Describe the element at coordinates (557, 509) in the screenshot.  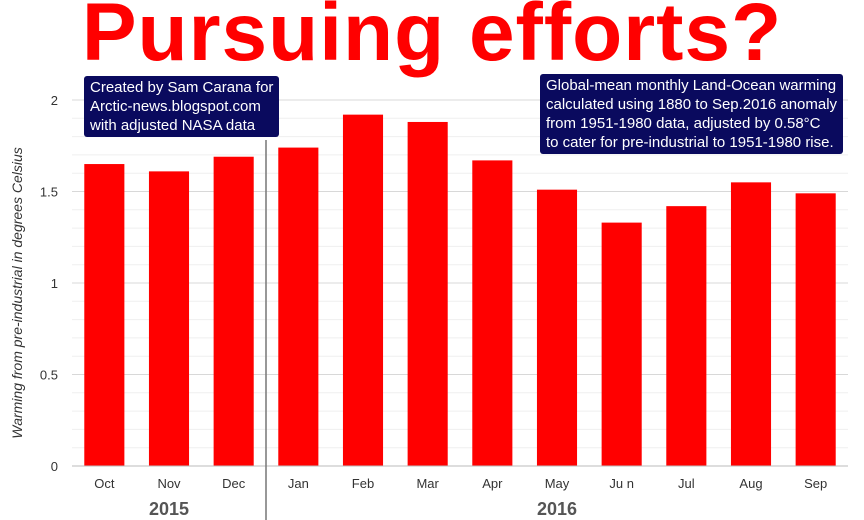
I see `year-group-label: 2016` at that location.